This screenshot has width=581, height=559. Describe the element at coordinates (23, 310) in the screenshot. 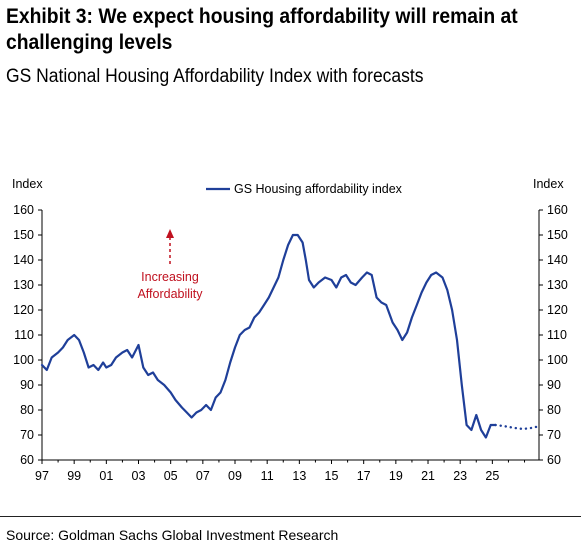

I see `left-y-tick-label: 120` at that location.